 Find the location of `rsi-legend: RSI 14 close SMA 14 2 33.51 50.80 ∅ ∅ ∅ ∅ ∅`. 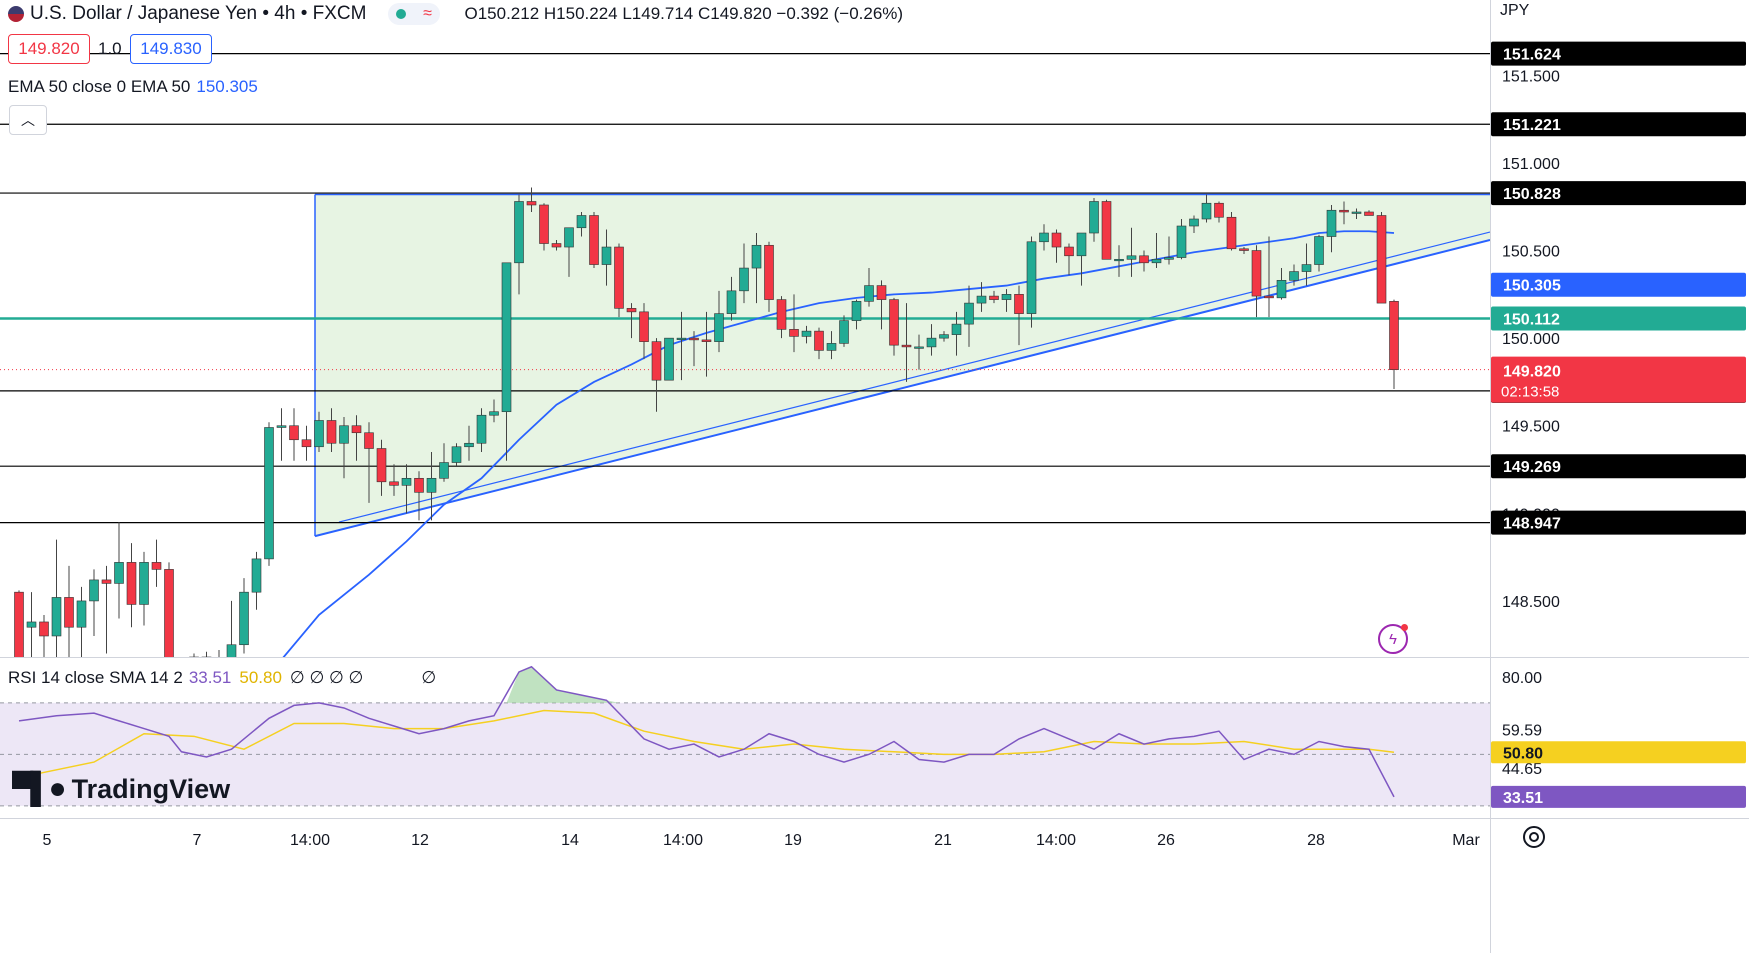

rsi-legend: RSI 14 close SMA 14 2 33.51 50.80 ∅ ∅ ∅ ∅ ∅ is located at coordinates (222, 678).